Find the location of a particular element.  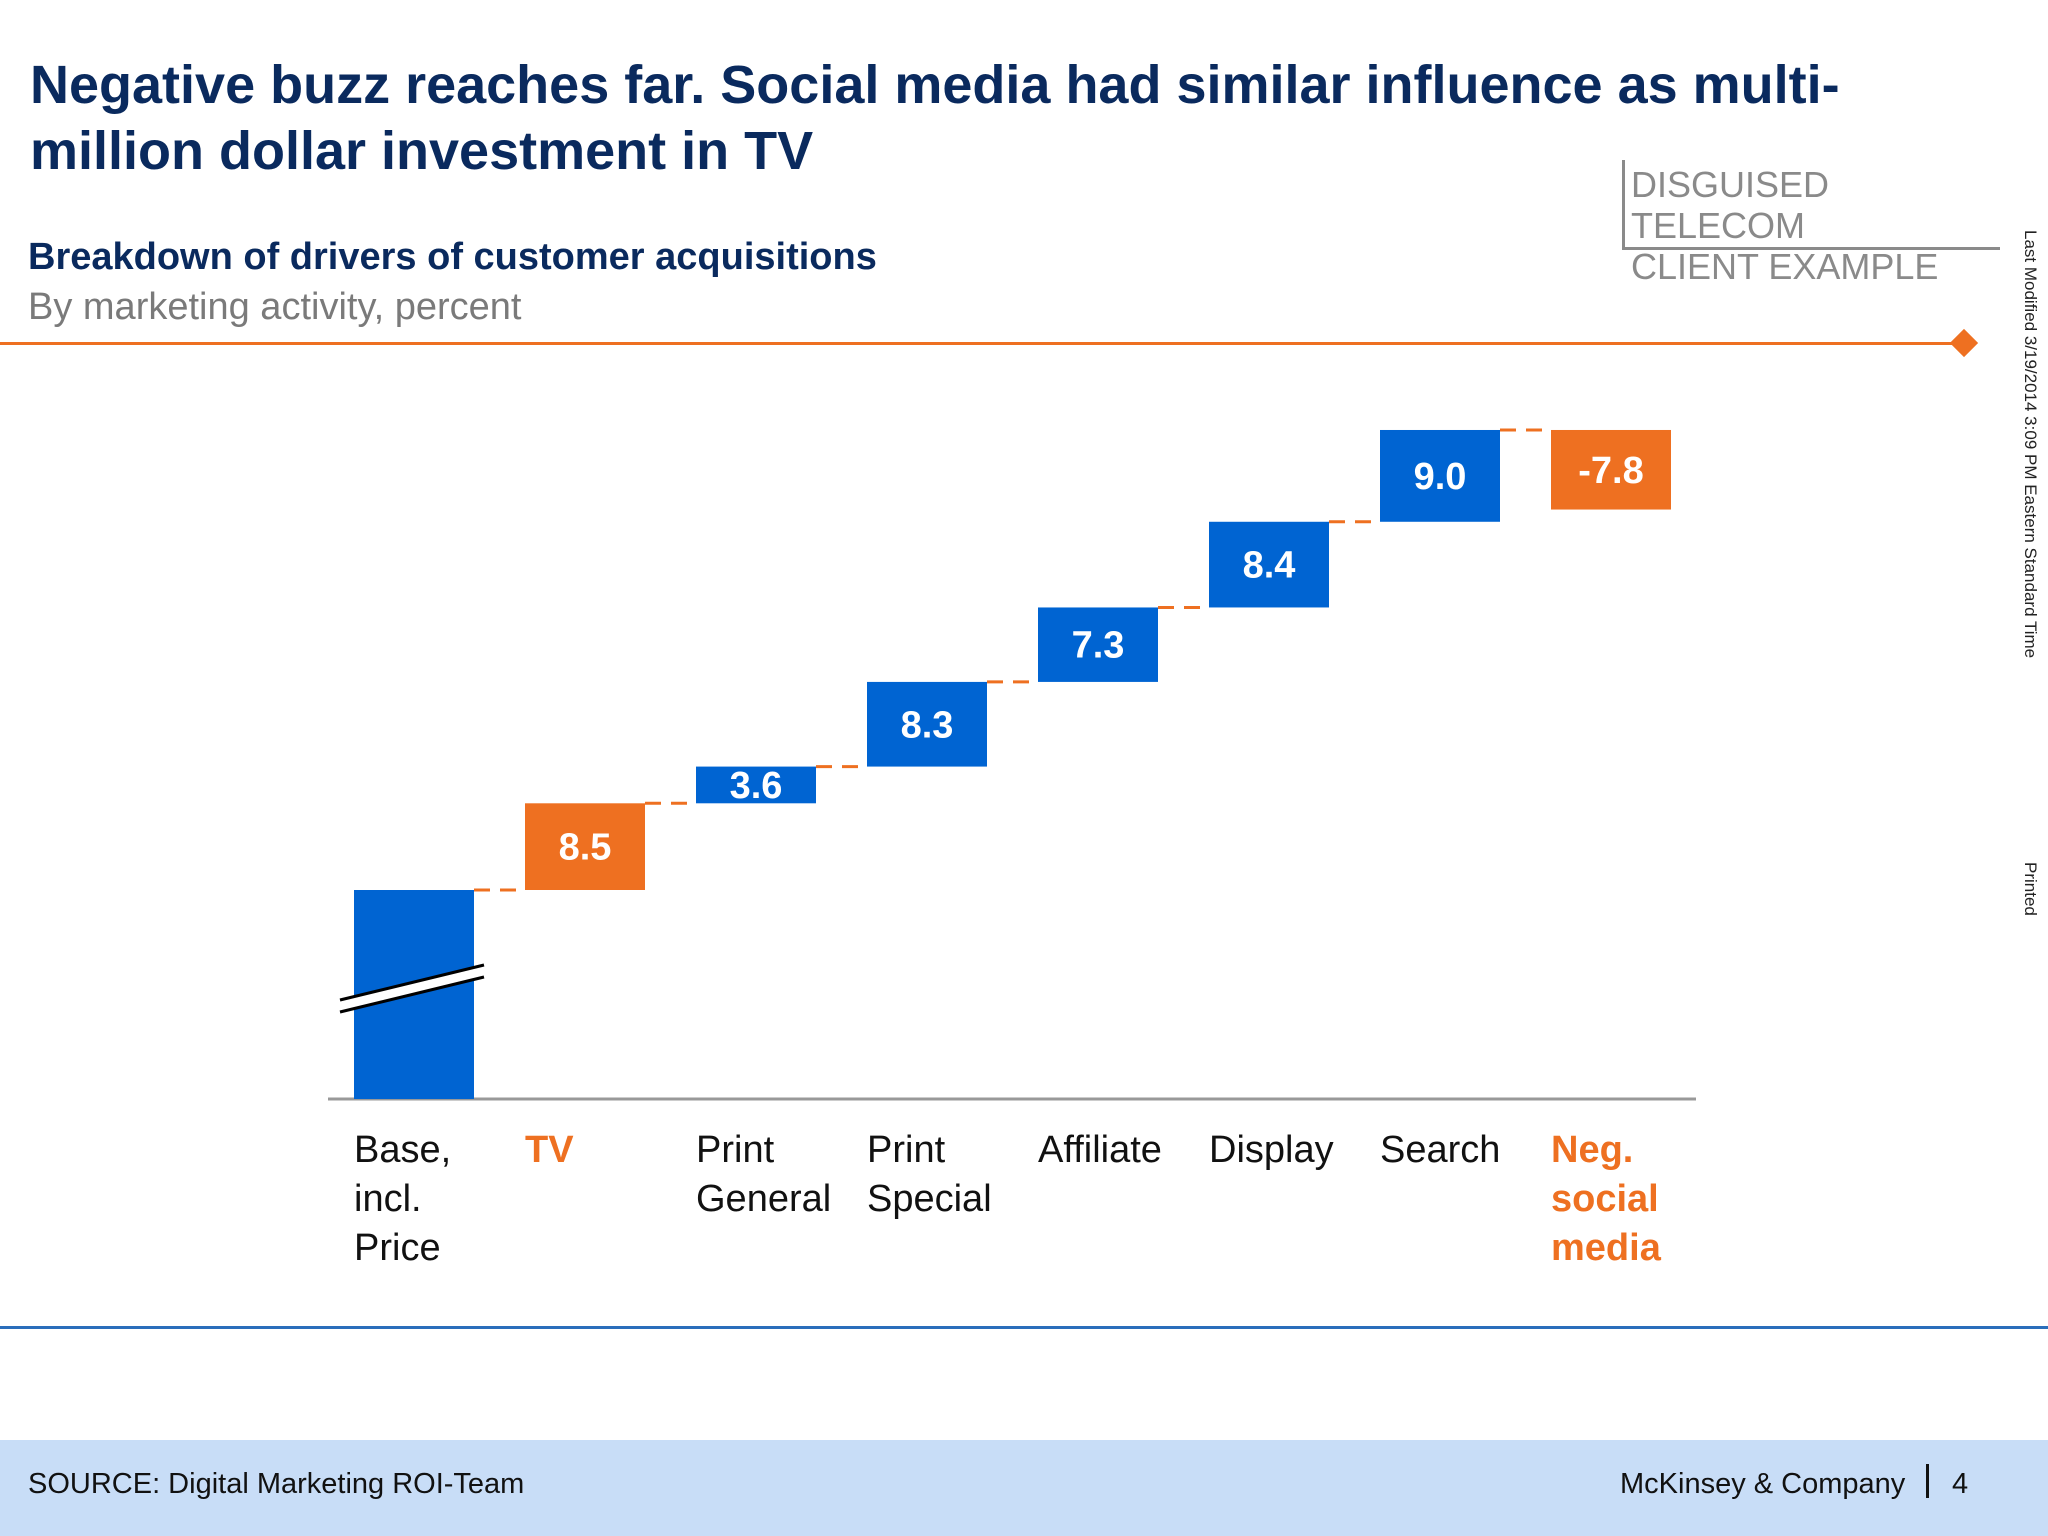

value-label-3: 8.3 is located at coordinates (927, 725).